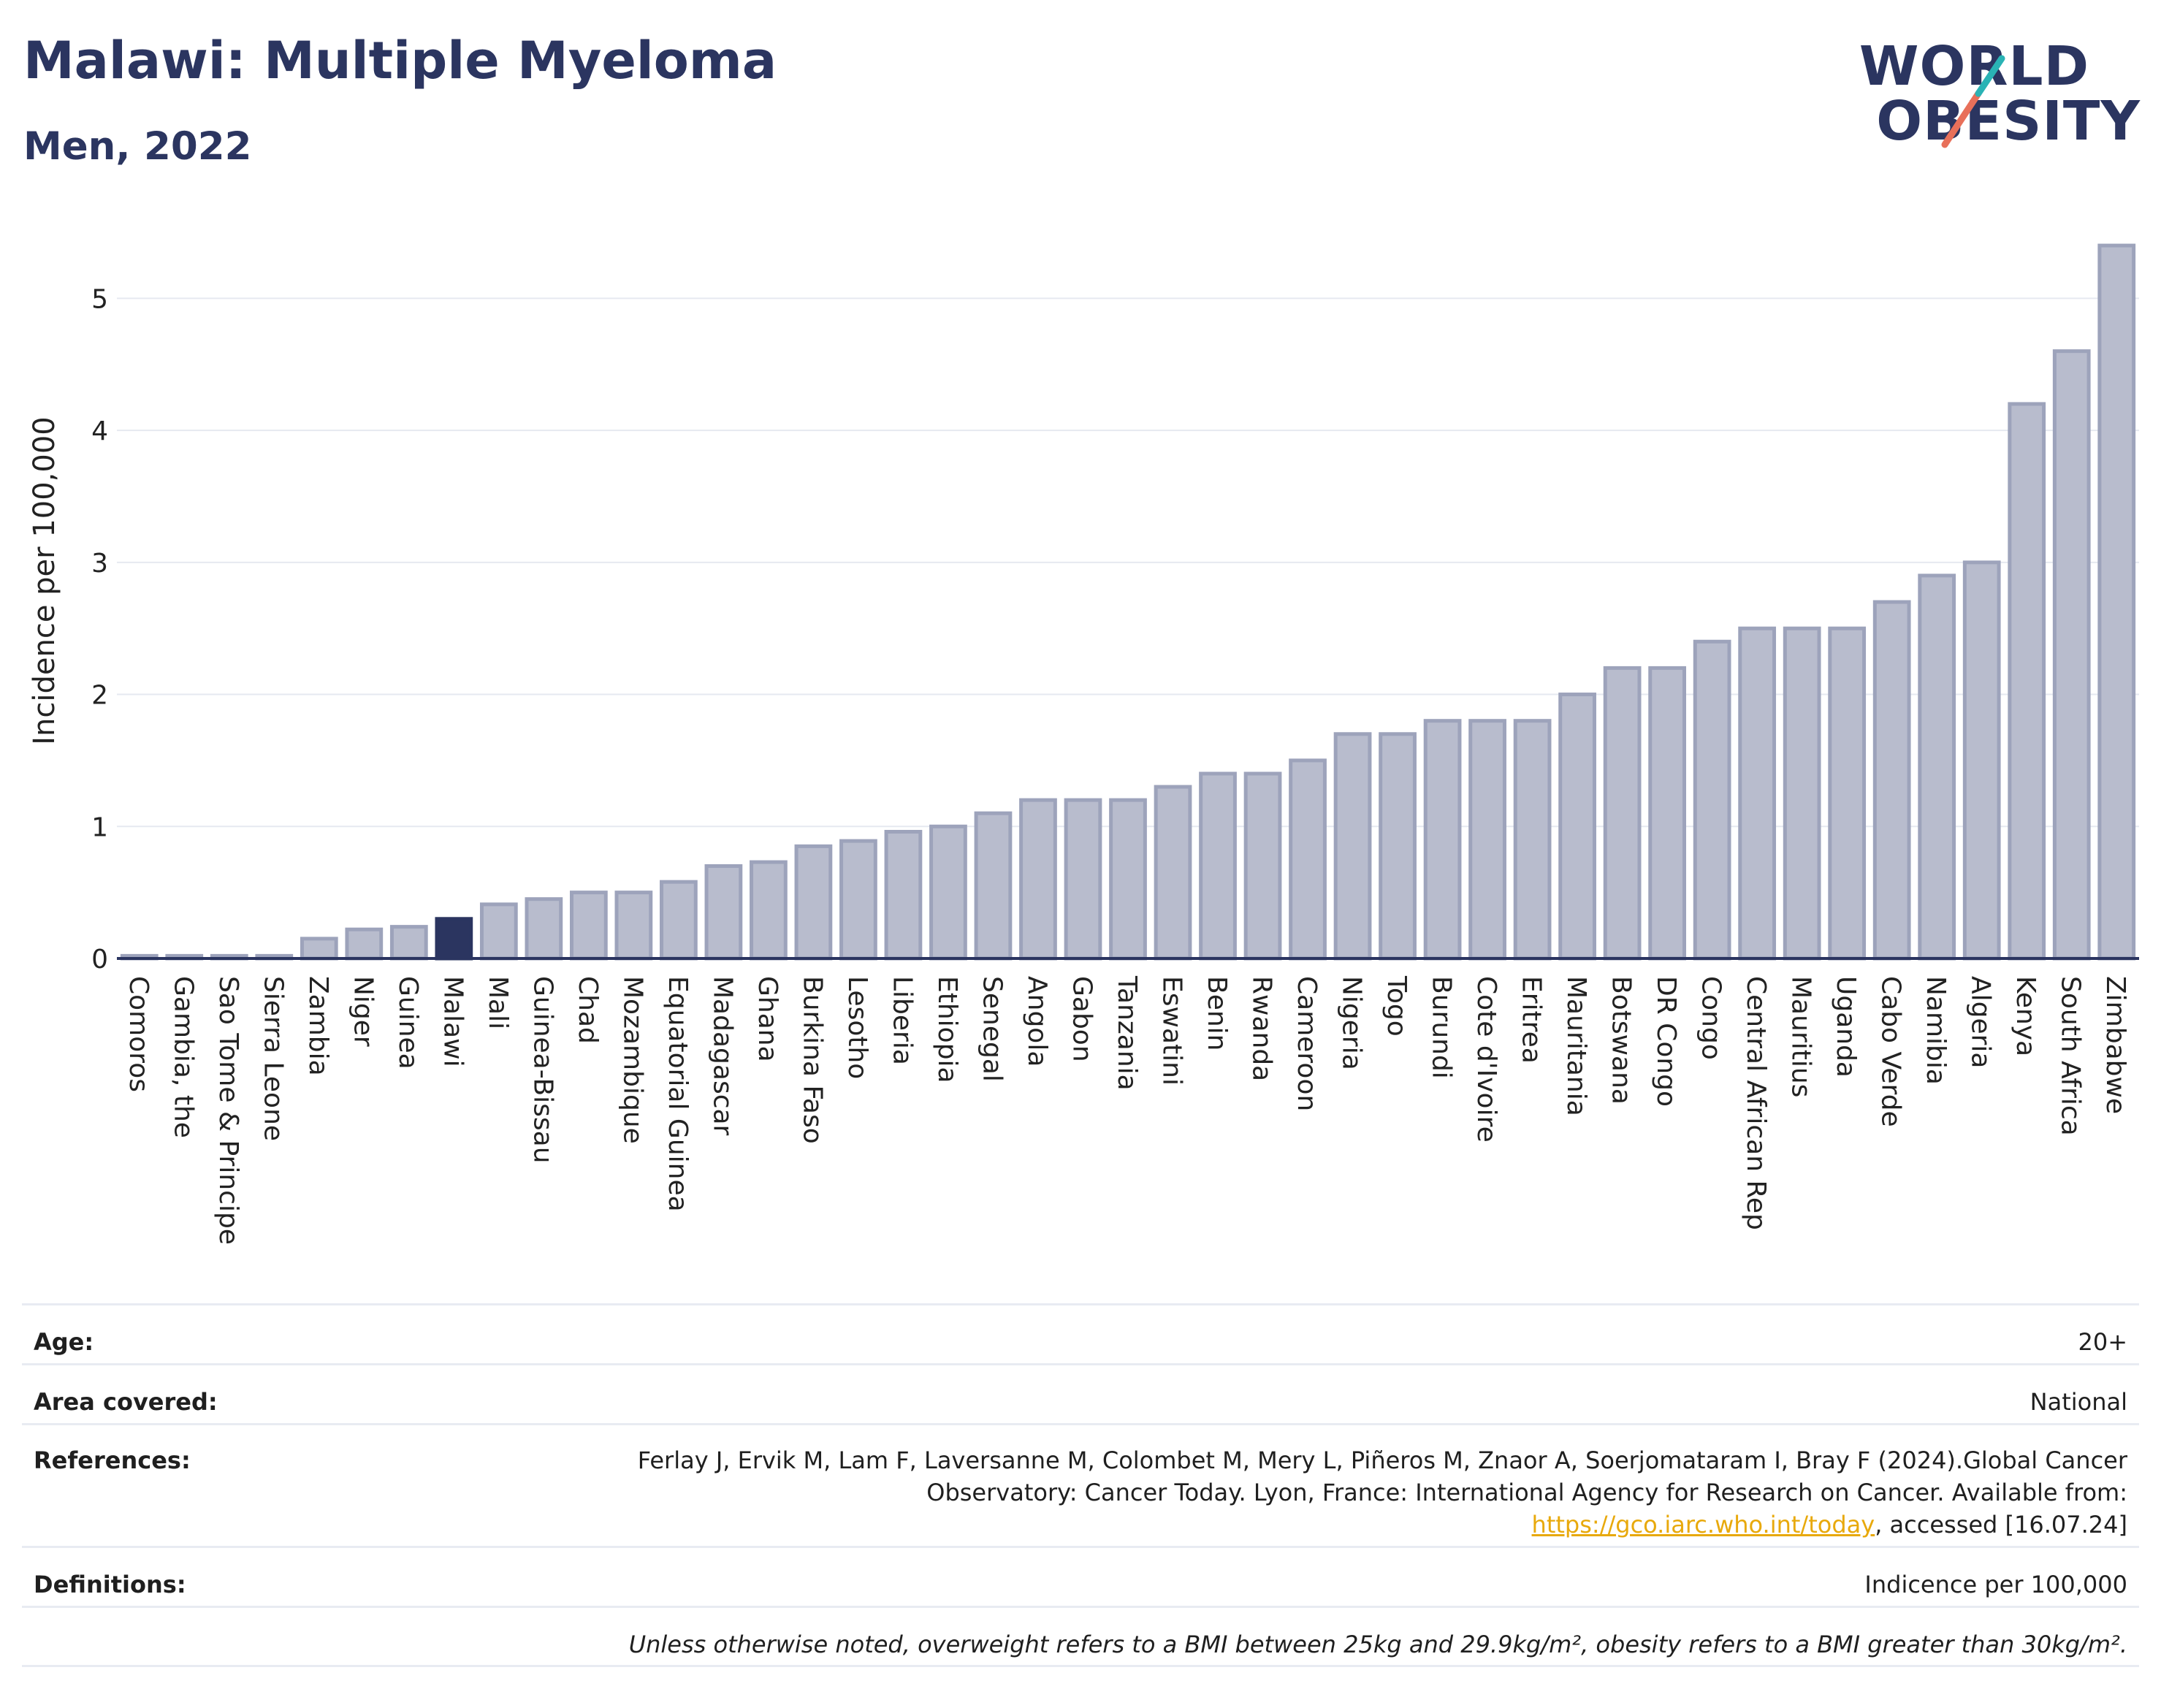 This screenshot has height=1708, width=2161. Describe the element at coordinates (113, 1460) in the screenshot. I see `references-label: References:` at that location.